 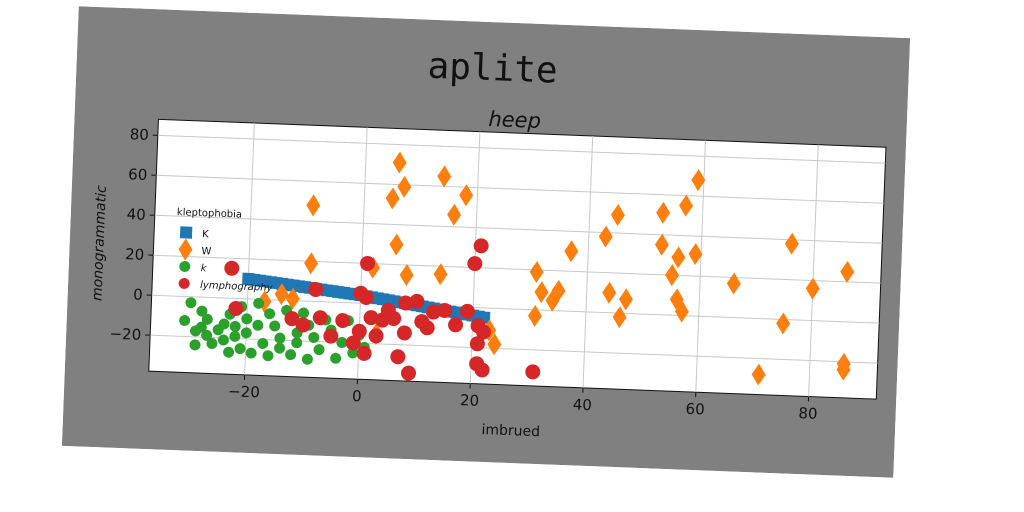 What do you see at coordinates (244, 391) in the screenshot?
I see `x-tick-label: −20` at bounding box center [244, 391].